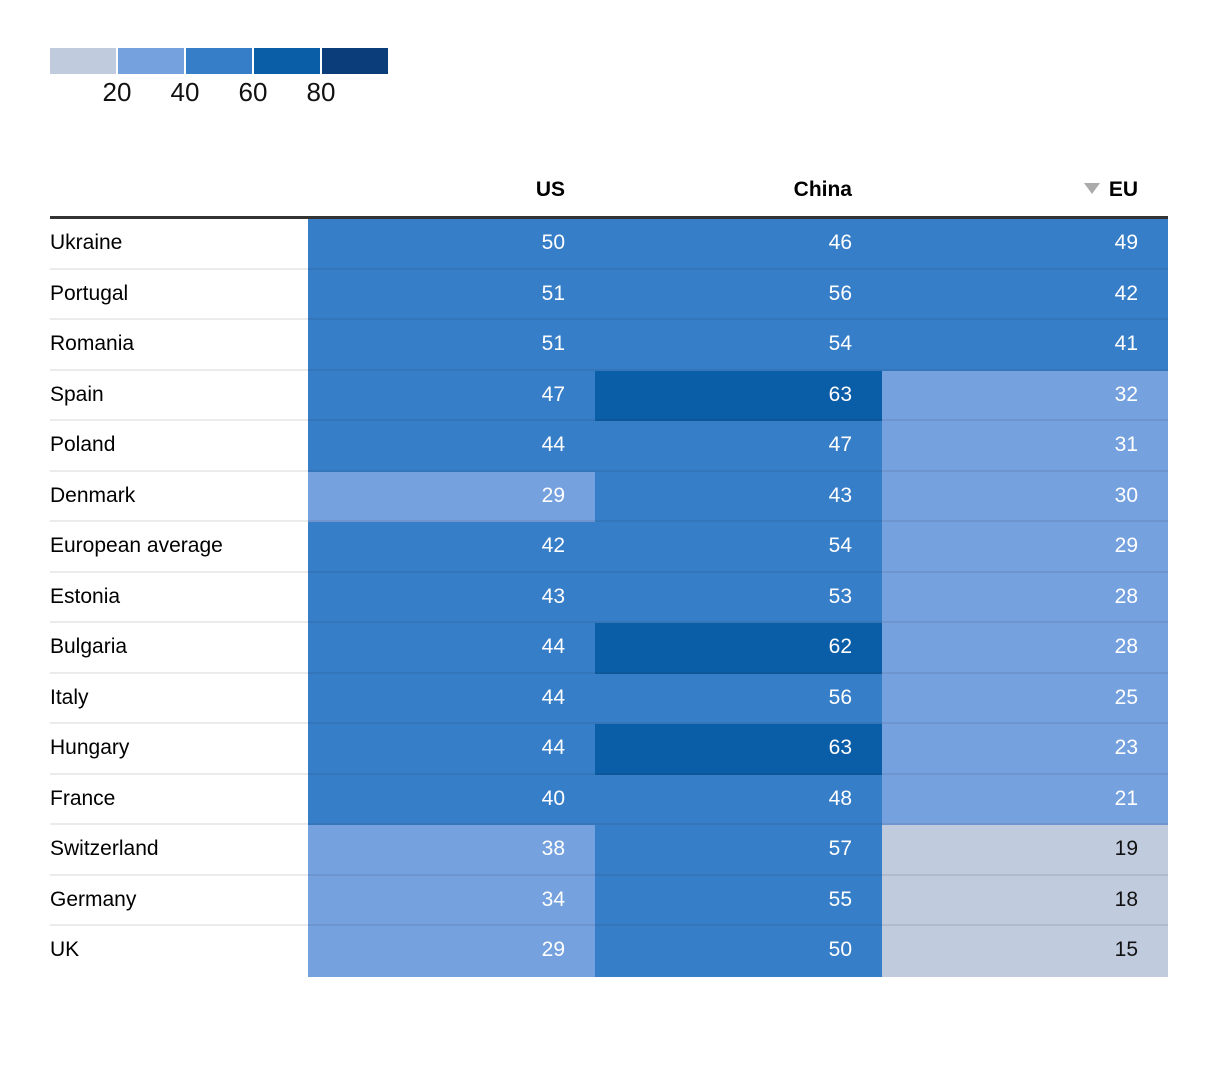 The height and width of the screenshot is (1082, 1220). I want to click on legend-tick-label: 60, so click(253, 92).